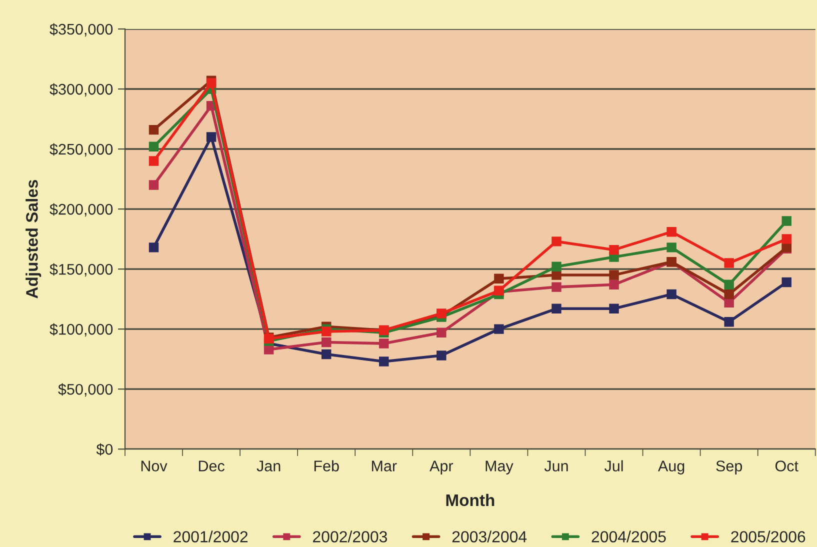  Describe the element at coordinates (613, 466) in the screenshot. I see `x-tick-label: Jul` at that location.